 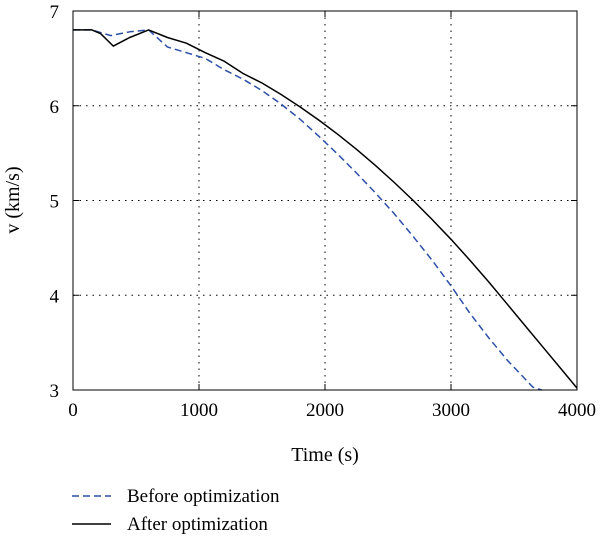 What do you see at coordinates (55, 107) in the screenshot?
I see `y-tick-label: 6` at bounding box center [55, 107].